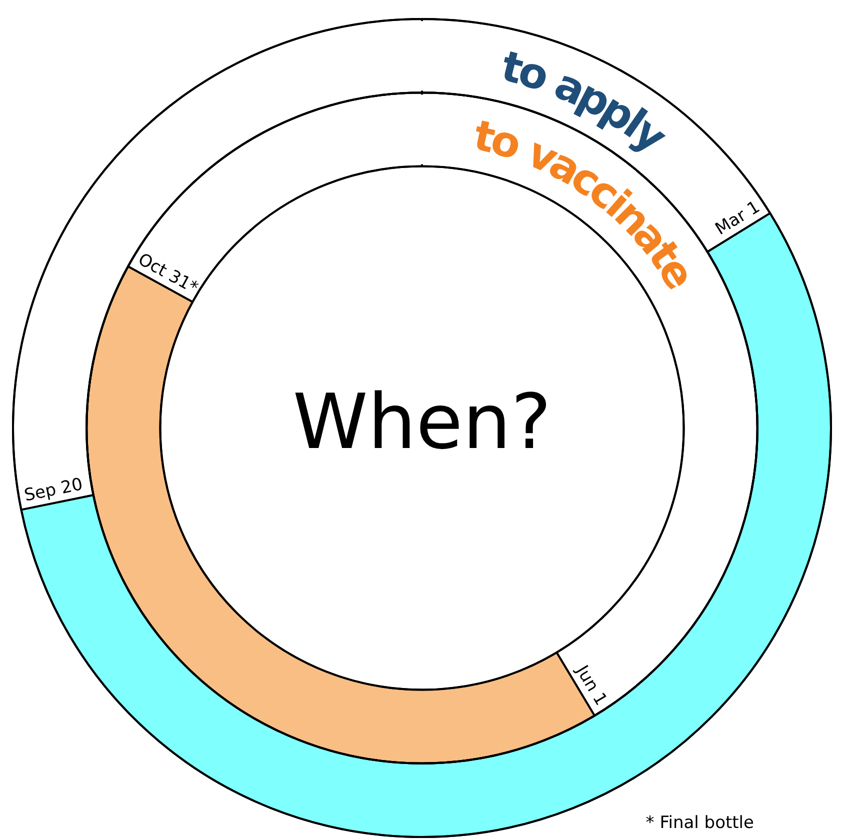 Image resolution: width=844 pixels, height=839 pixels. I want to click on text: When?, so click(422, 421).